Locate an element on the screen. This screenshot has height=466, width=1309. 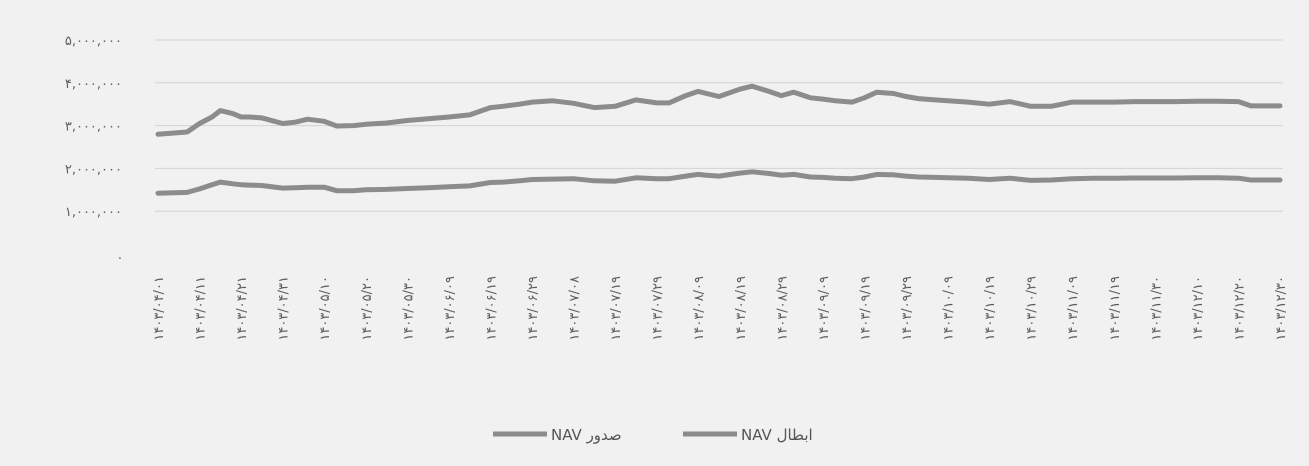
x-tick-label: ۱۴۰۳/۰۴/۲۱ is located at coordinates (242, 308).